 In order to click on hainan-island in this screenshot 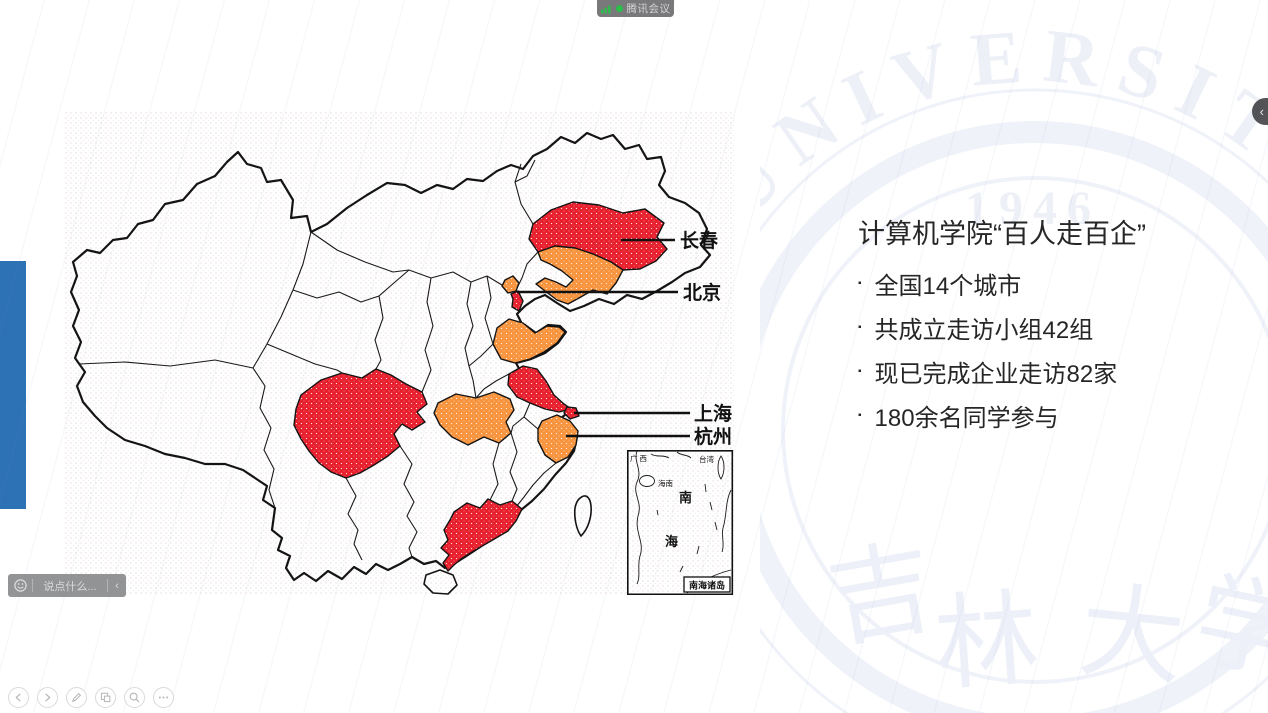, I will do `click(440, 582)`.